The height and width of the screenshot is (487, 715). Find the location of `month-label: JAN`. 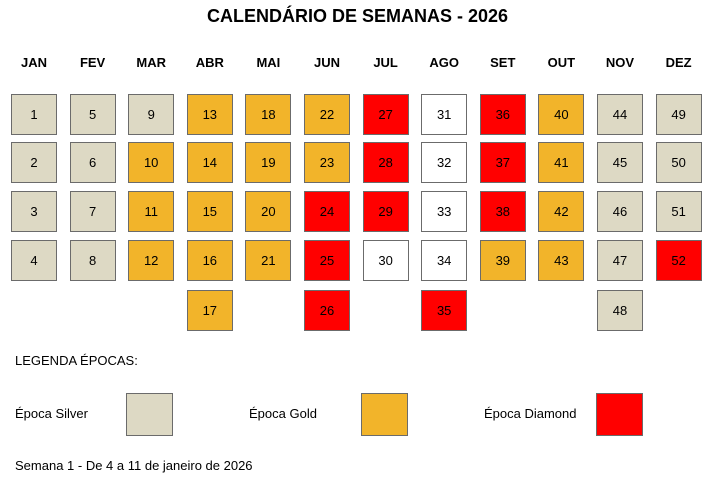

month-label: JAN is located at coordinates (33, 62).